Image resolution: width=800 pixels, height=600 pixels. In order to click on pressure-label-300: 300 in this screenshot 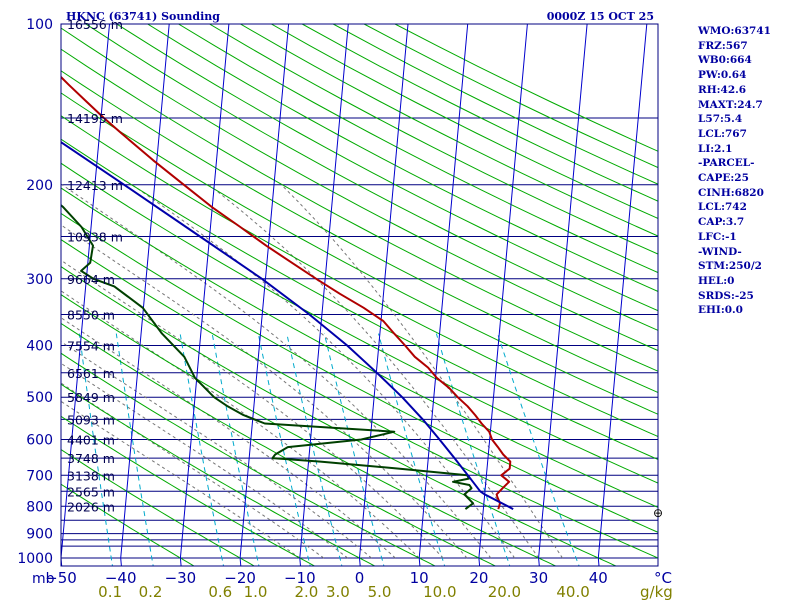, I will do `click(39, 280)`.